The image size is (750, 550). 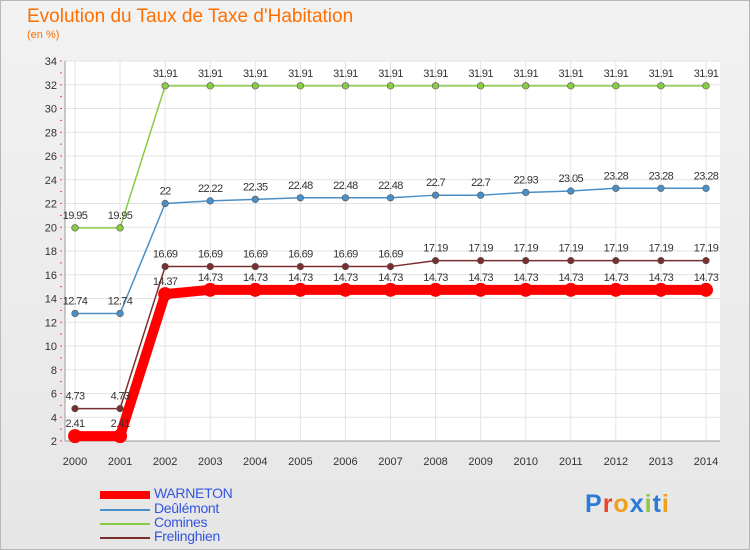 What do you see at coordinates (255, 462) in the screenshot?
I see `x-tick-label: 2004` at bounding box center [255, 462].